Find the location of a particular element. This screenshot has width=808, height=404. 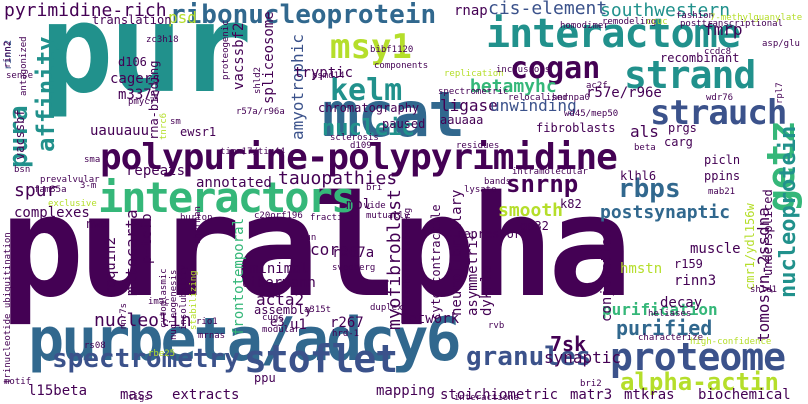

word-aauaaa: aauaaa is located at coordinates (462, 120).